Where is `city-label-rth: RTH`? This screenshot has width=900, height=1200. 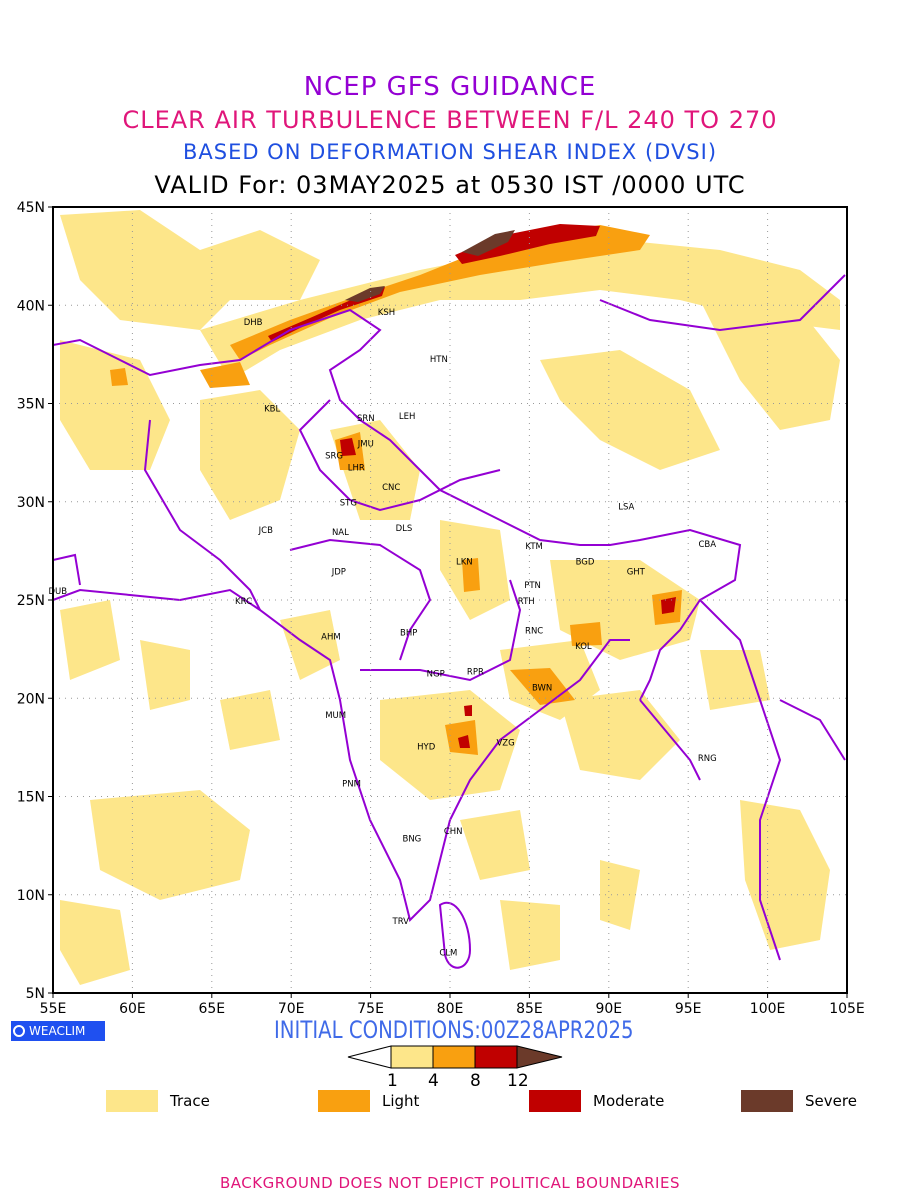
city-label-rth: RTH is located at coordinates (526, 602).